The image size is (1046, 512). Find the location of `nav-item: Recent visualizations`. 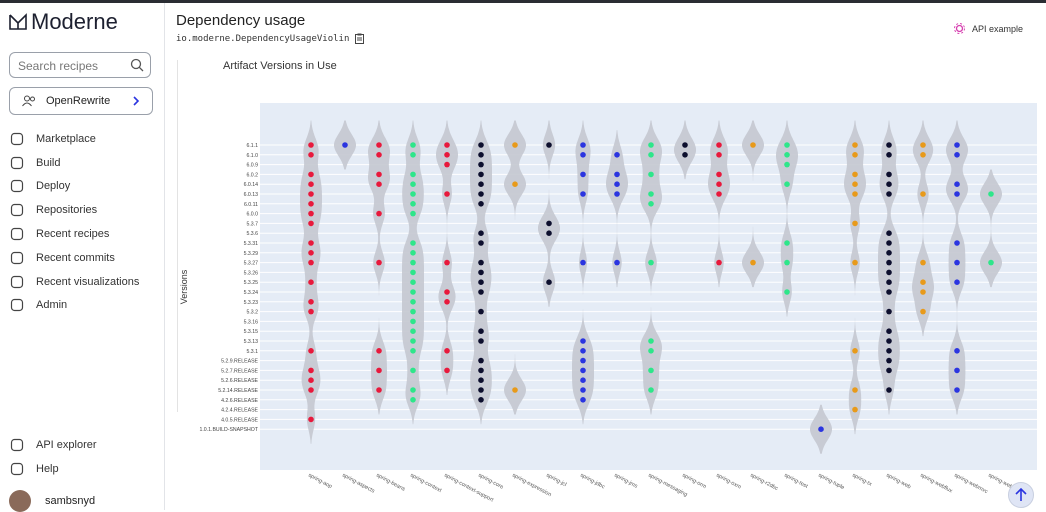

nav-item: Recent visualizations is located at coordinates (82, 282).